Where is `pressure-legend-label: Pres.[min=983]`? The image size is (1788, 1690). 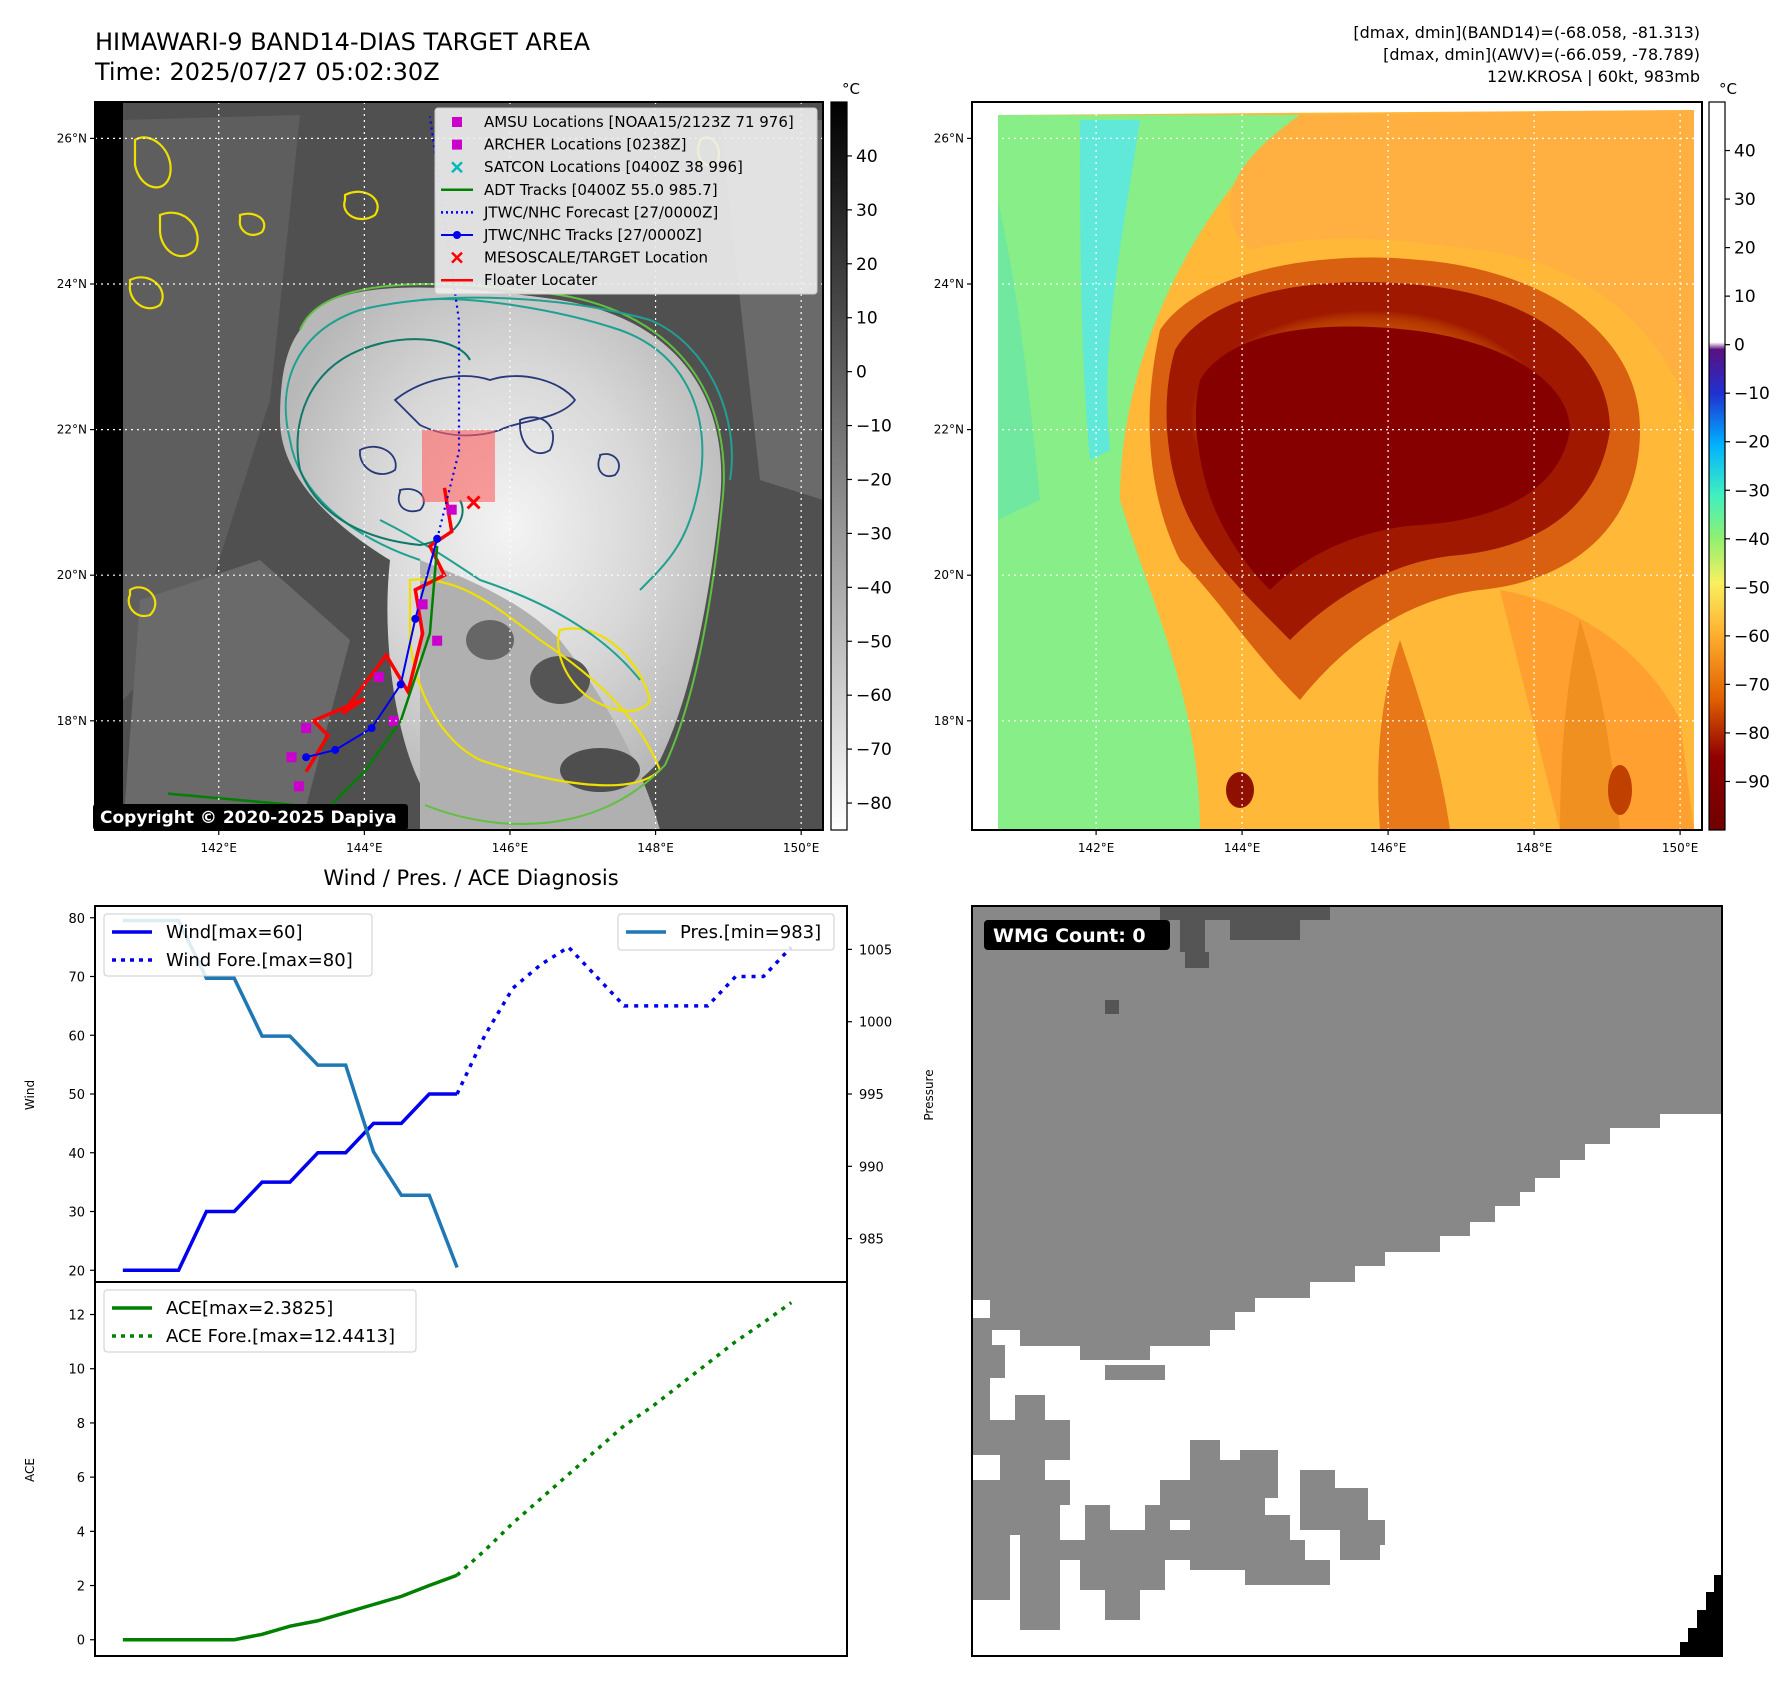
pressure-legend-label: Pres.[min=983] is located at coordinates (750, 932).